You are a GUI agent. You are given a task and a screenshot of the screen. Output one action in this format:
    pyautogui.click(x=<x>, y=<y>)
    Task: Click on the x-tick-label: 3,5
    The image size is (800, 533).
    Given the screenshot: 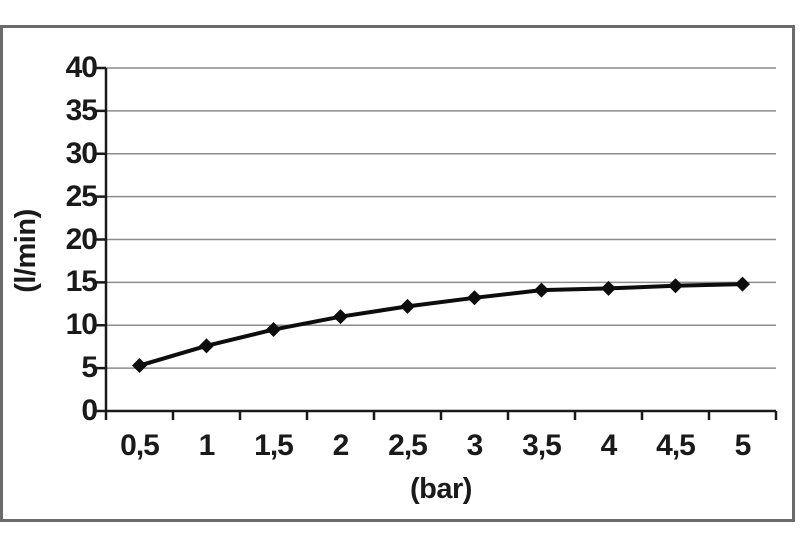 What is the action you would take?
    pyautogui.click(x=542, y=445)
    